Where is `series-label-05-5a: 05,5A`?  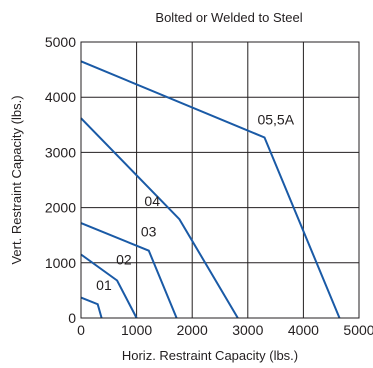 series-label-05-5a: 05,5A is located at coordinates (275, 119).